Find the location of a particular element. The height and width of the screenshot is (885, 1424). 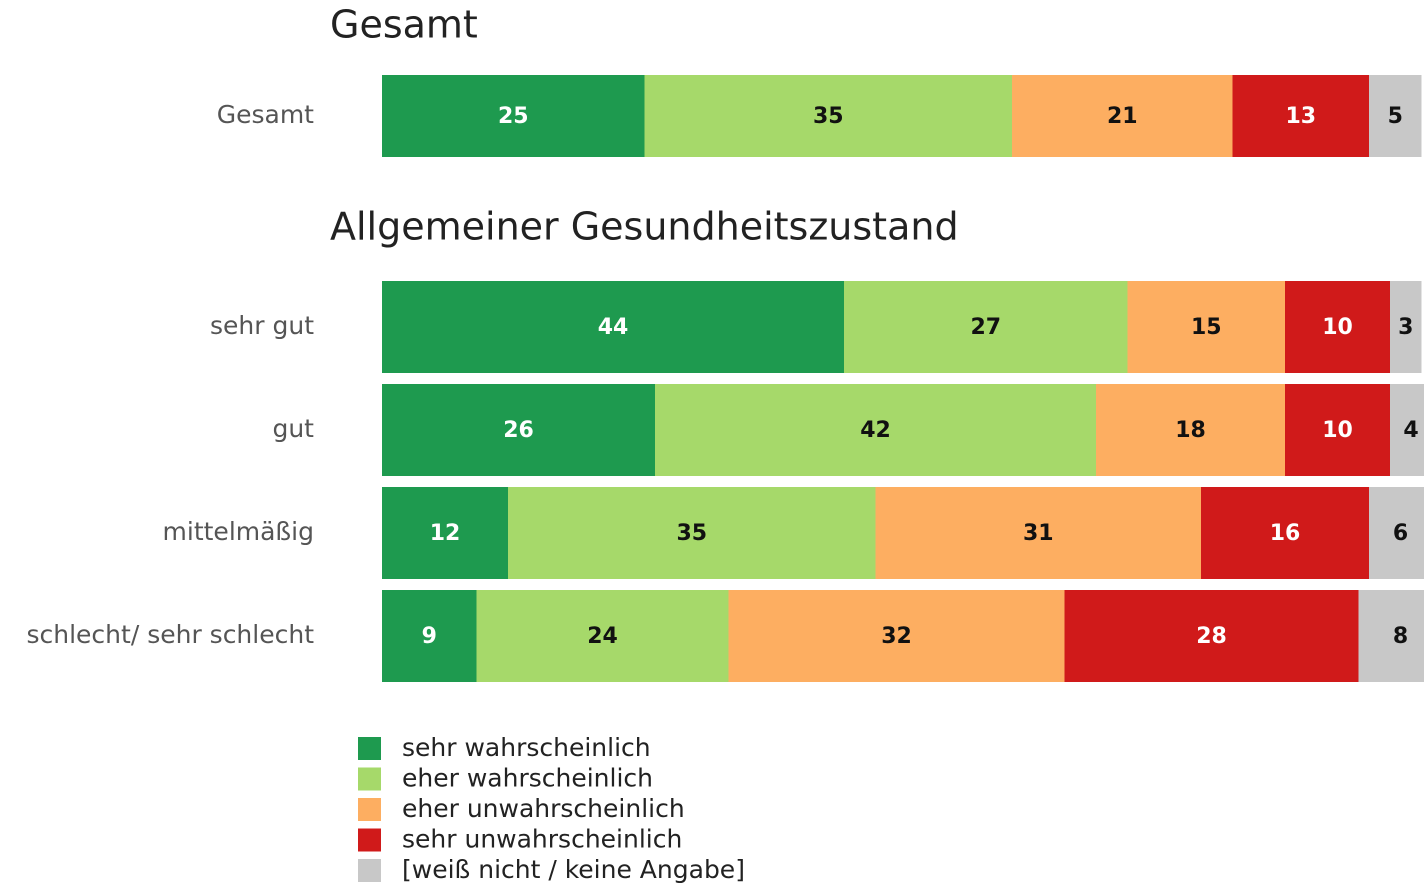

category-label: sehr gut is located at coordinates (262, 325).